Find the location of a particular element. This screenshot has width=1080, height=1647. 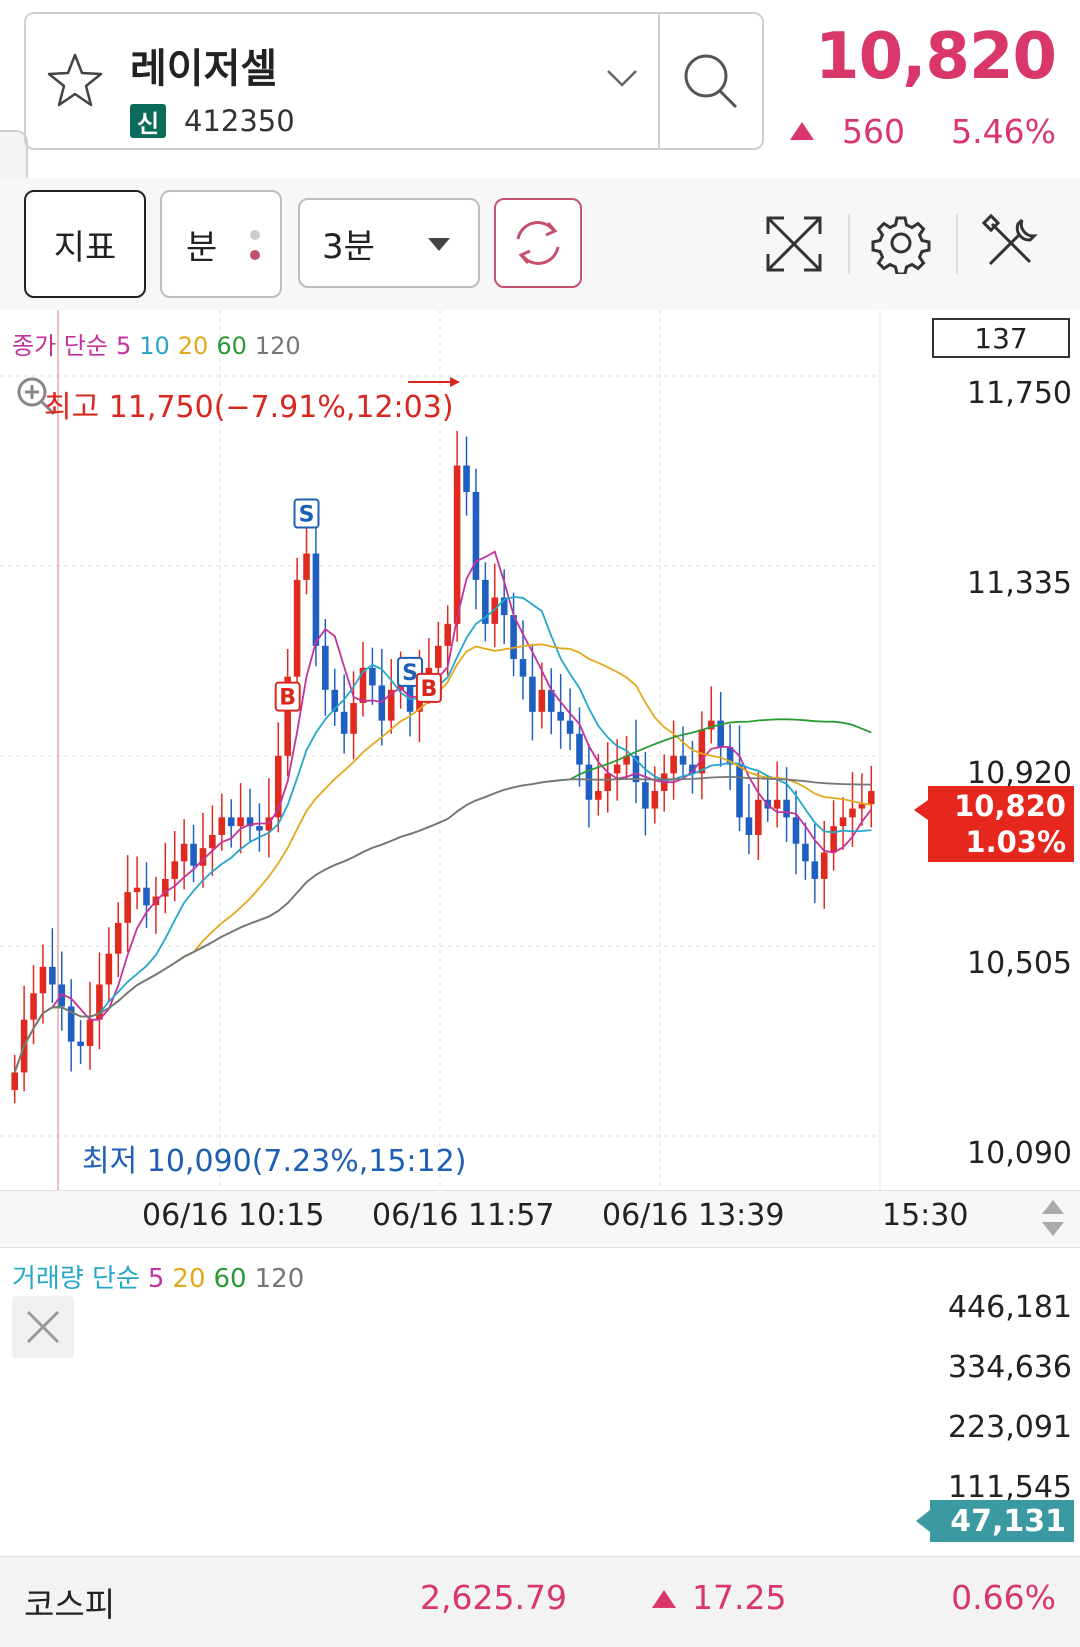

y-axis-label: 11,335 is located at coordinates (1019, 583).